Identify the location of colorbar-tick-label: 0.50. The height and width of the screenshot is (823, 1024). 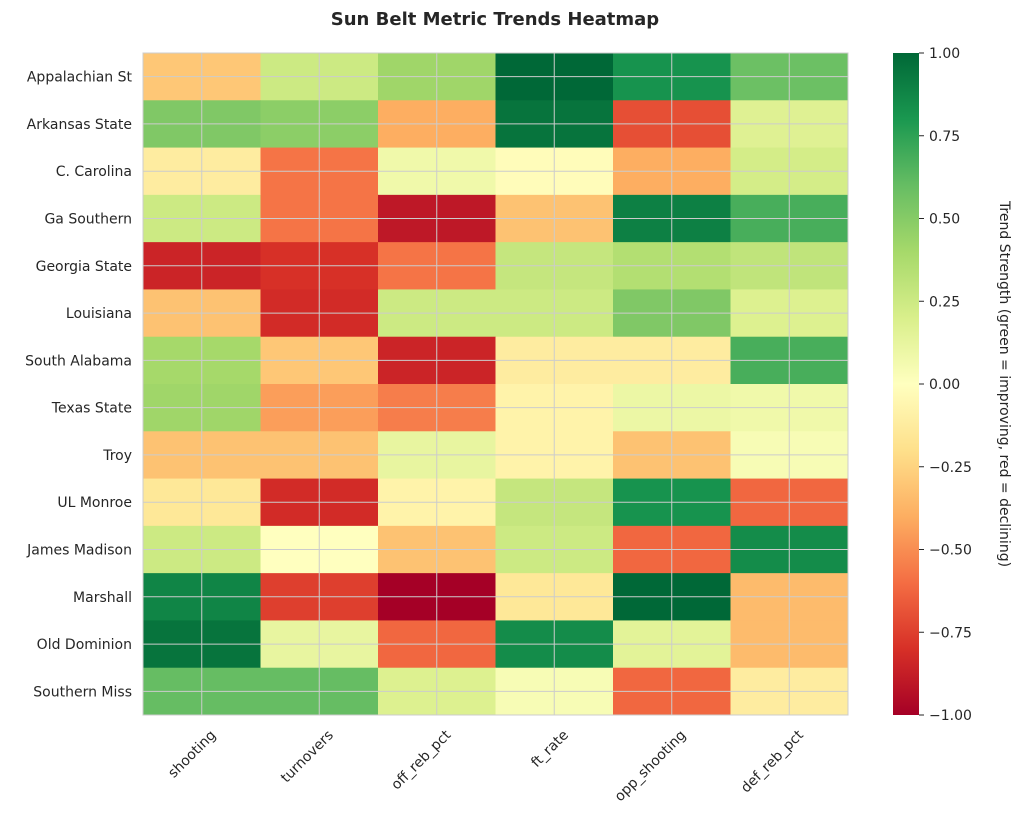
(944, 220).